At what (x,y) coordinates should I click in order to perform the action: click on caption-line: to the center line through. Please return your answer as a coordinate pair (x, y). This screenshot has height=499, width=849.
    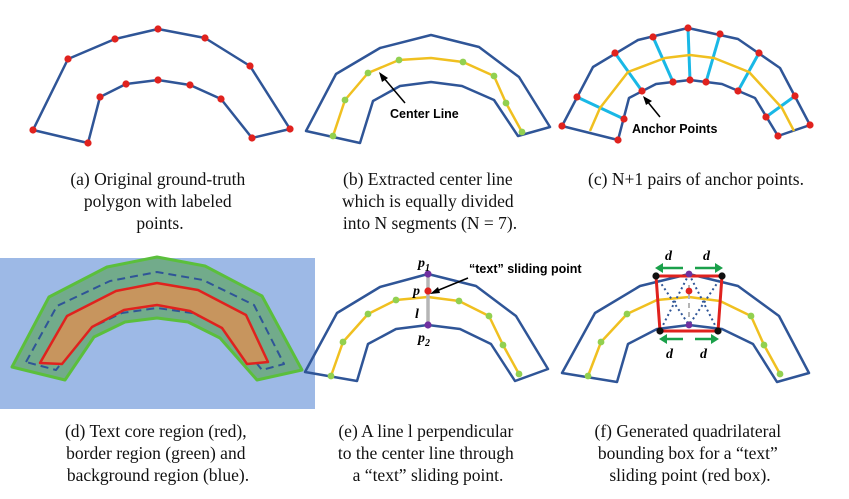
    Looking at the image, I should click on (426, 453).